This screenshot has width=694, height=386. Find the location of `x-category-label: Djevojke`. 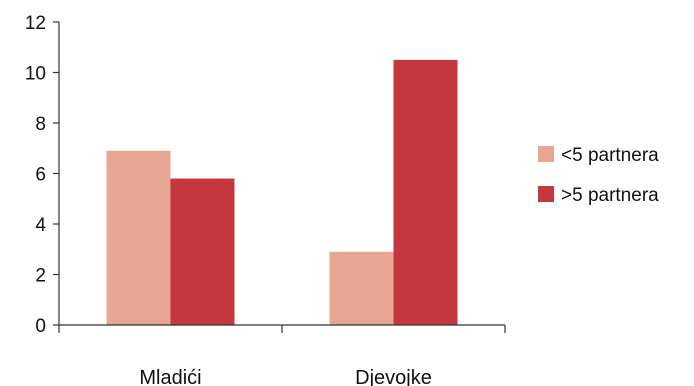

x-category-label: Djevojke is located at coordinates (393, 376).